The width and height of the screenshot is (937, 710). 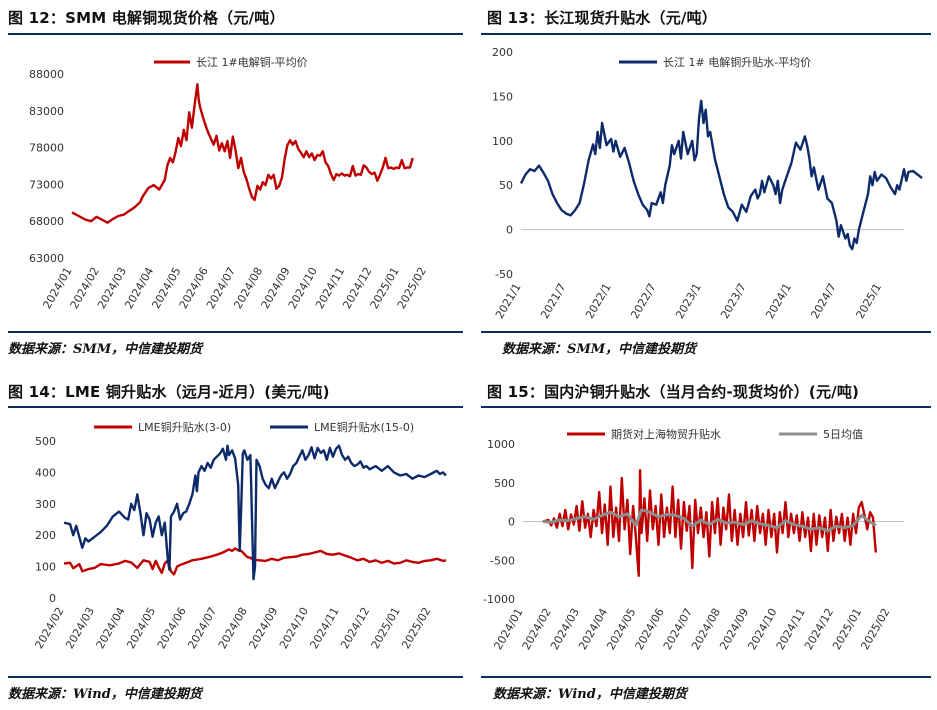 I want to click on chart-4-series-2-line, so click(x=709, y=520).